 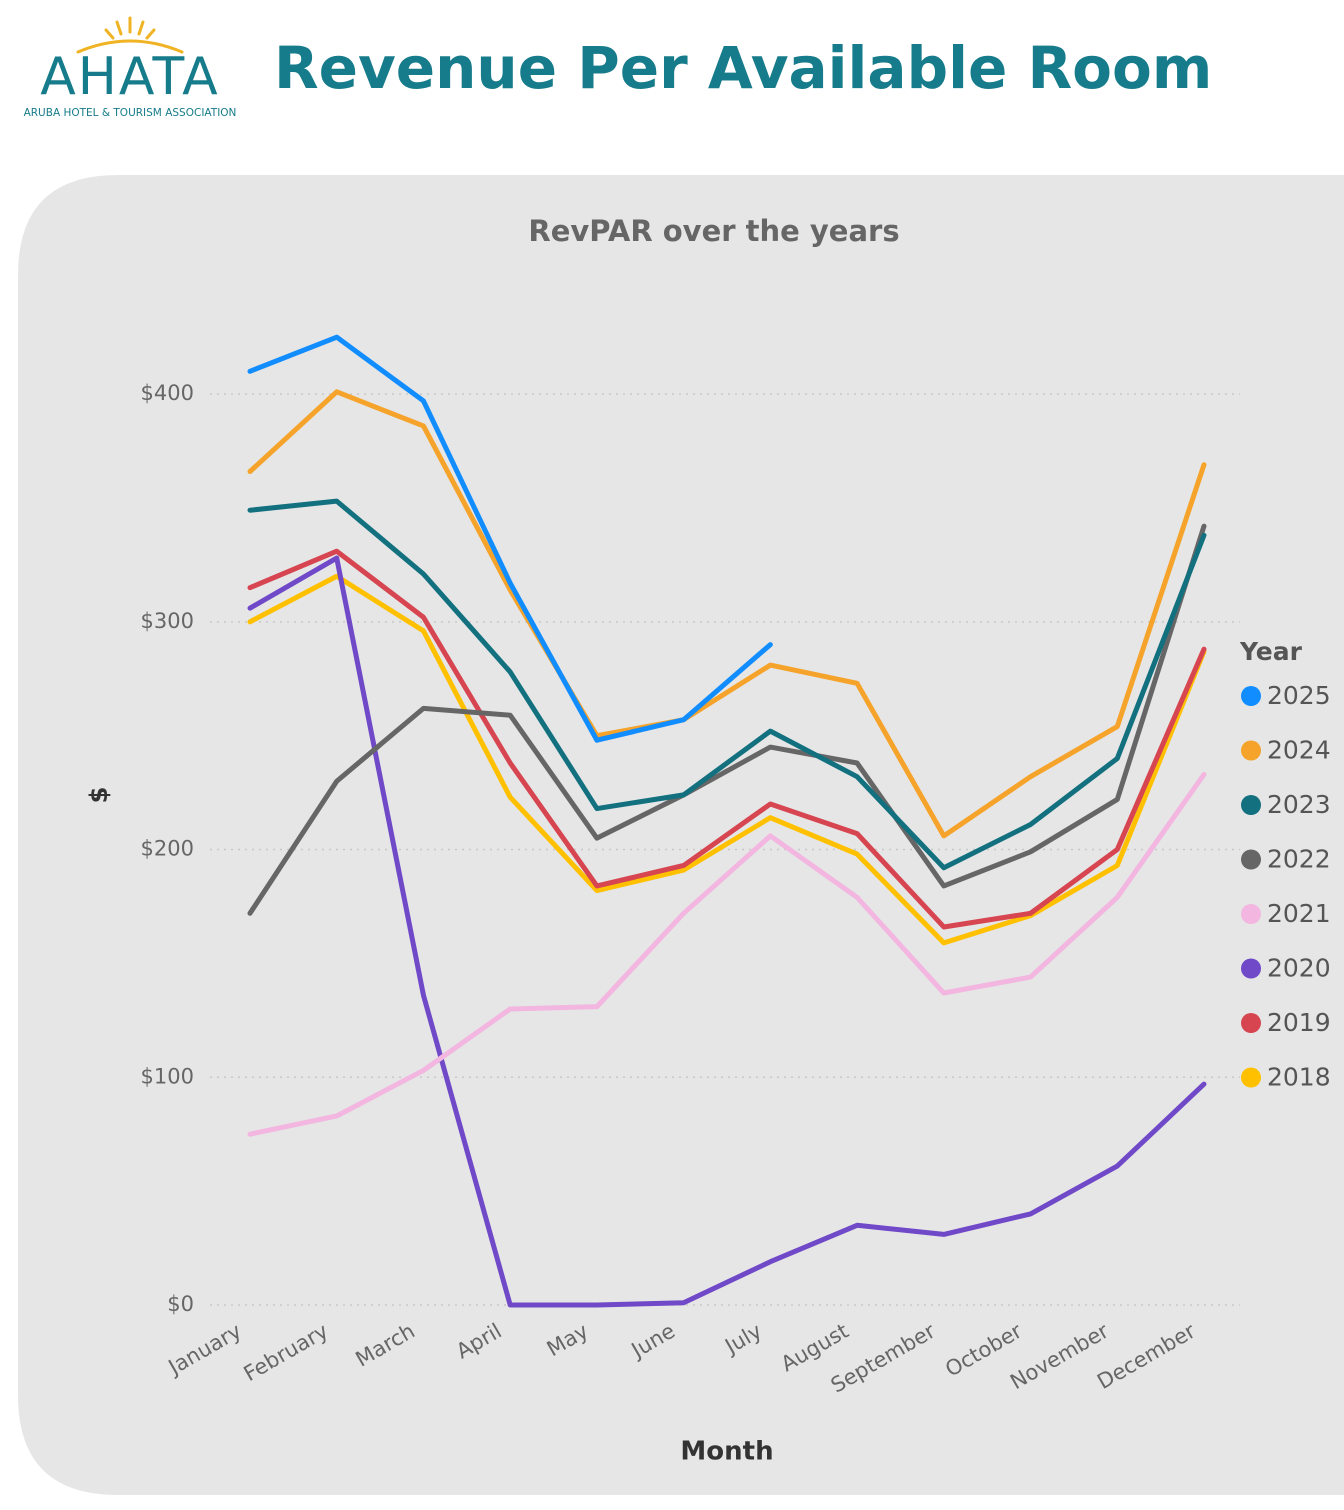 What do you see at coordinates (180, 1304) in the screenshot?
I see `y-tick-label: $0` at bounding box center [180, 1304].